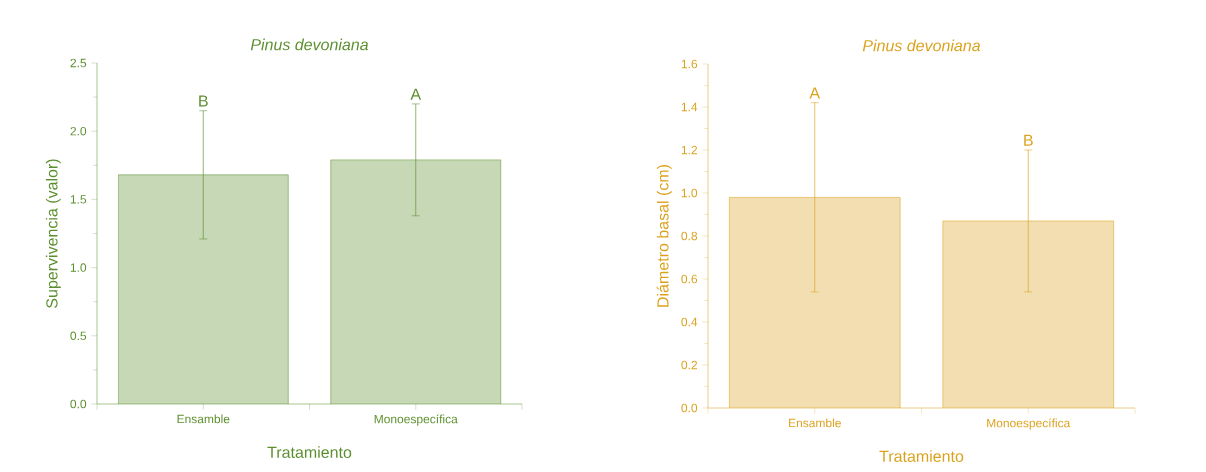 The width and height of the screenshot is (1206, 472). Describe the element at coordinates (689, 236) in the screenshot. I see `y-tick-label: 0.8` at that location.